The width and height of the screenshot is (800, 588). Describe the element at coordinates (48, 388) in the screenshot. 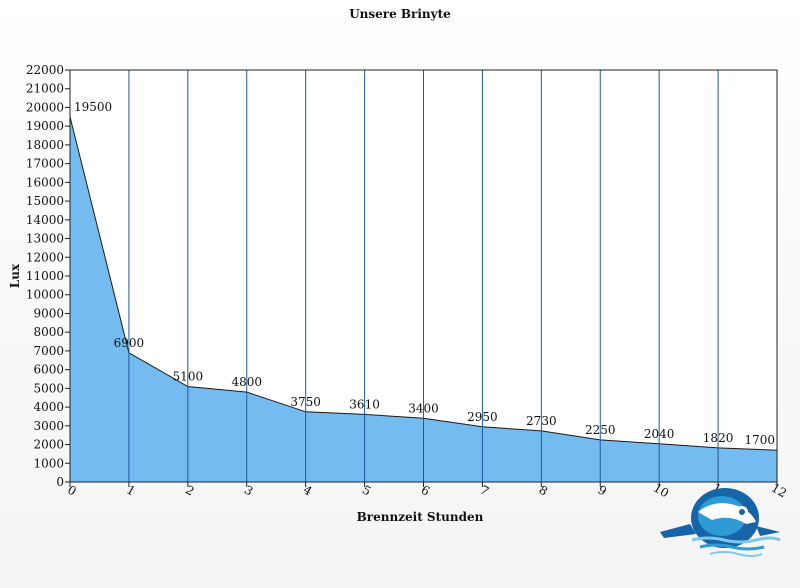

I see `y-tick-label: 5000` at that location.